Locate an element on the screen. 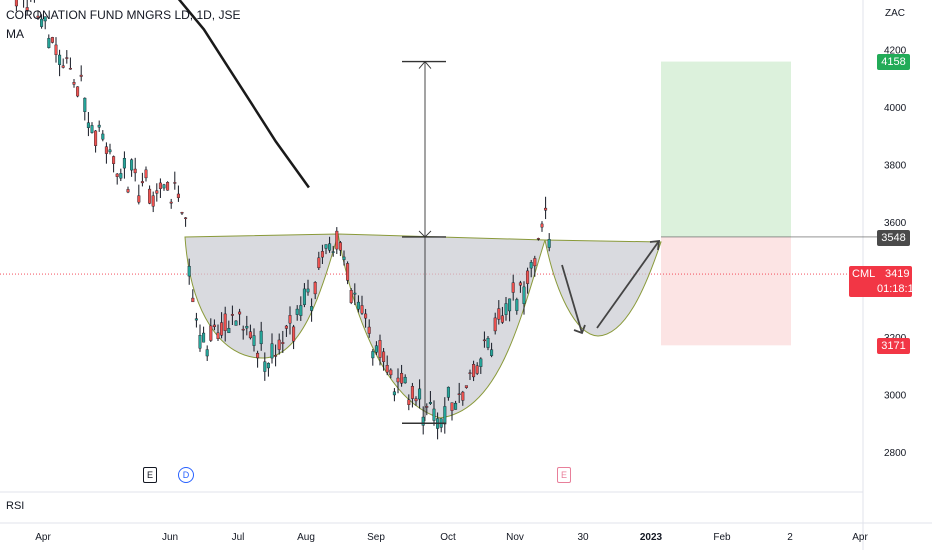 The width and height of the screenshot is (932, 550). dividend-event-marker: D is located at coordinates (186, 475).